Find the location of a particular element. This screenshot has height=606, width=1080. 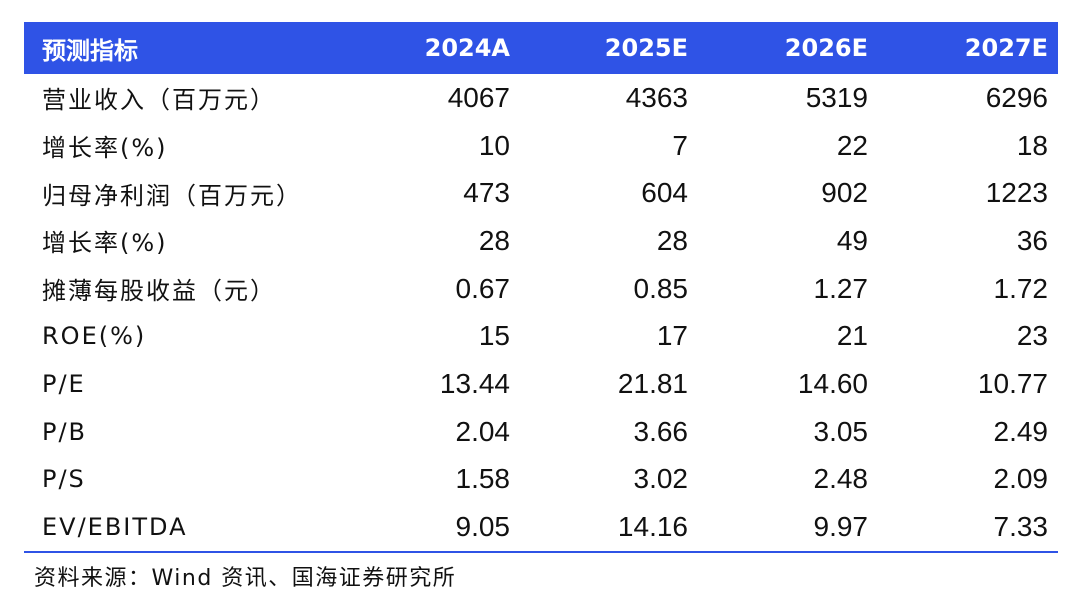

cell-value: 9.97 is located at coordinates (788, 528).